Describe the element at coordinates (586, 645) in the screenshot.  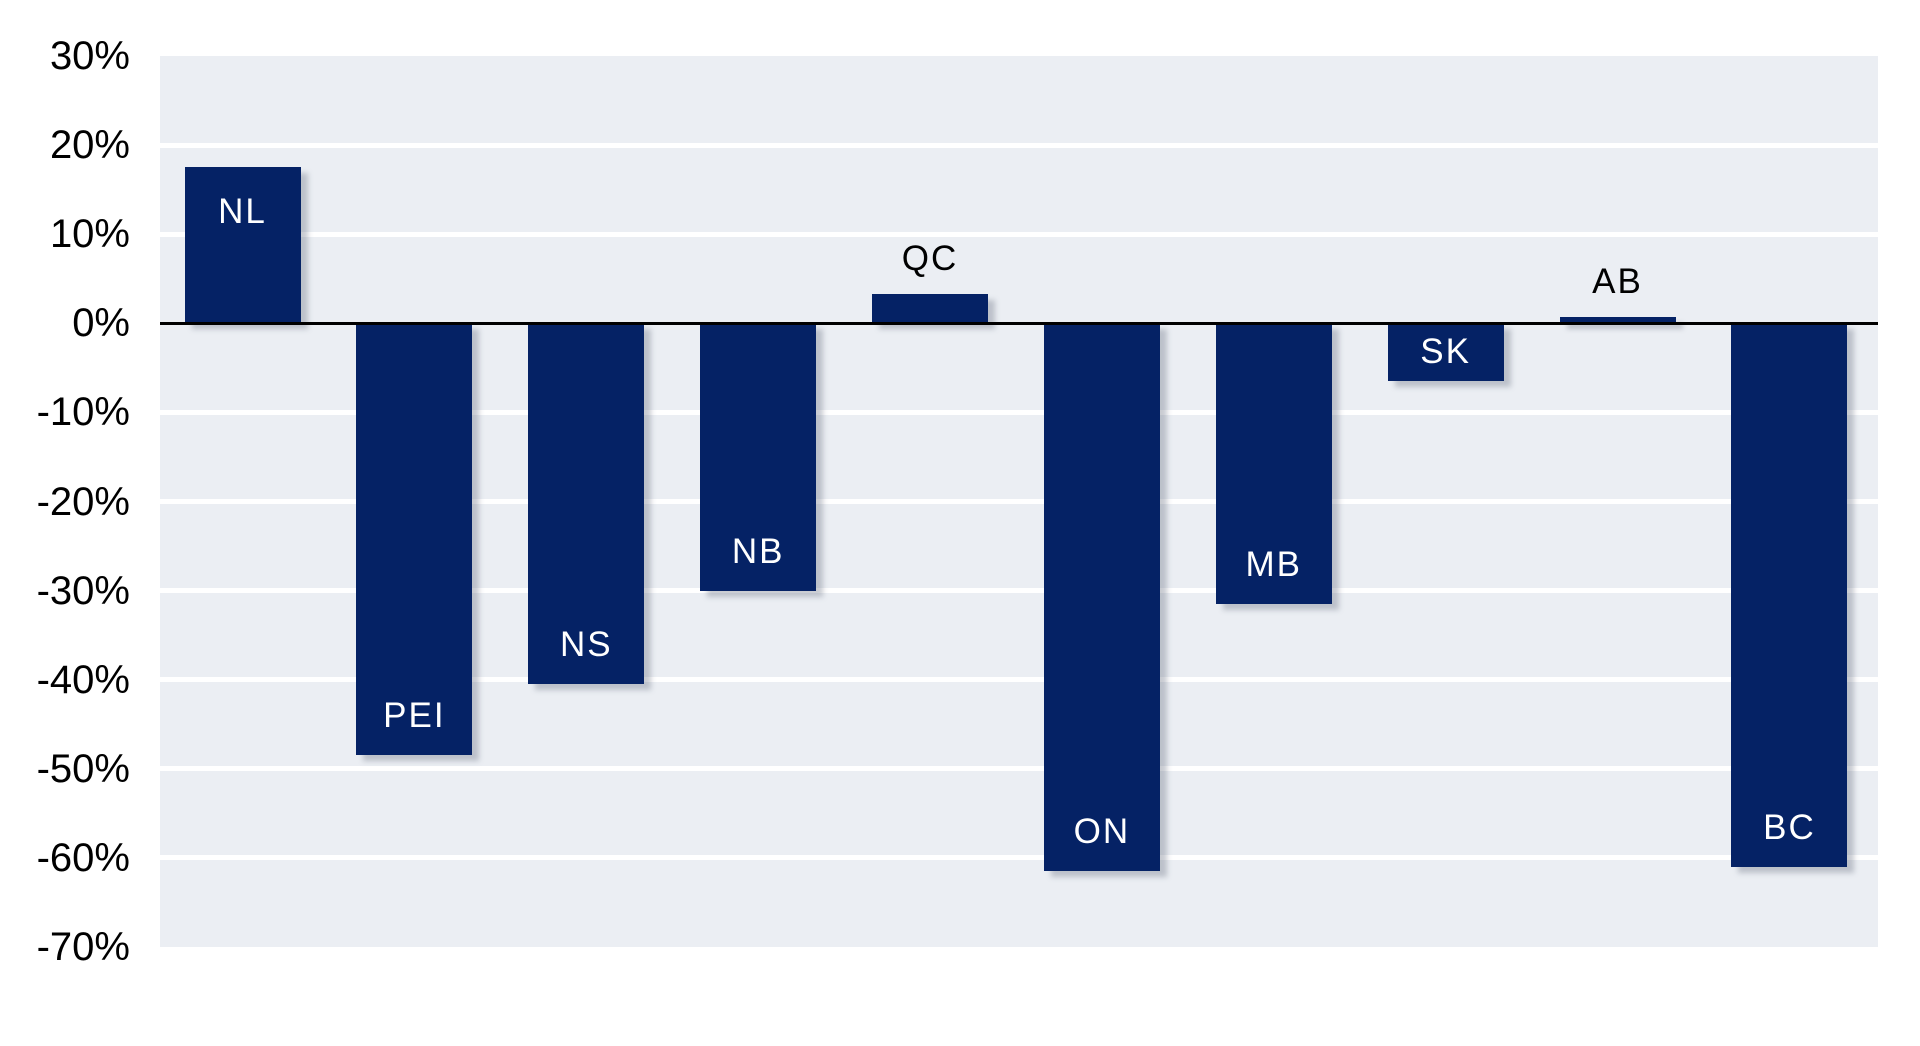
I see `bar-label-NS: NS` at that location.